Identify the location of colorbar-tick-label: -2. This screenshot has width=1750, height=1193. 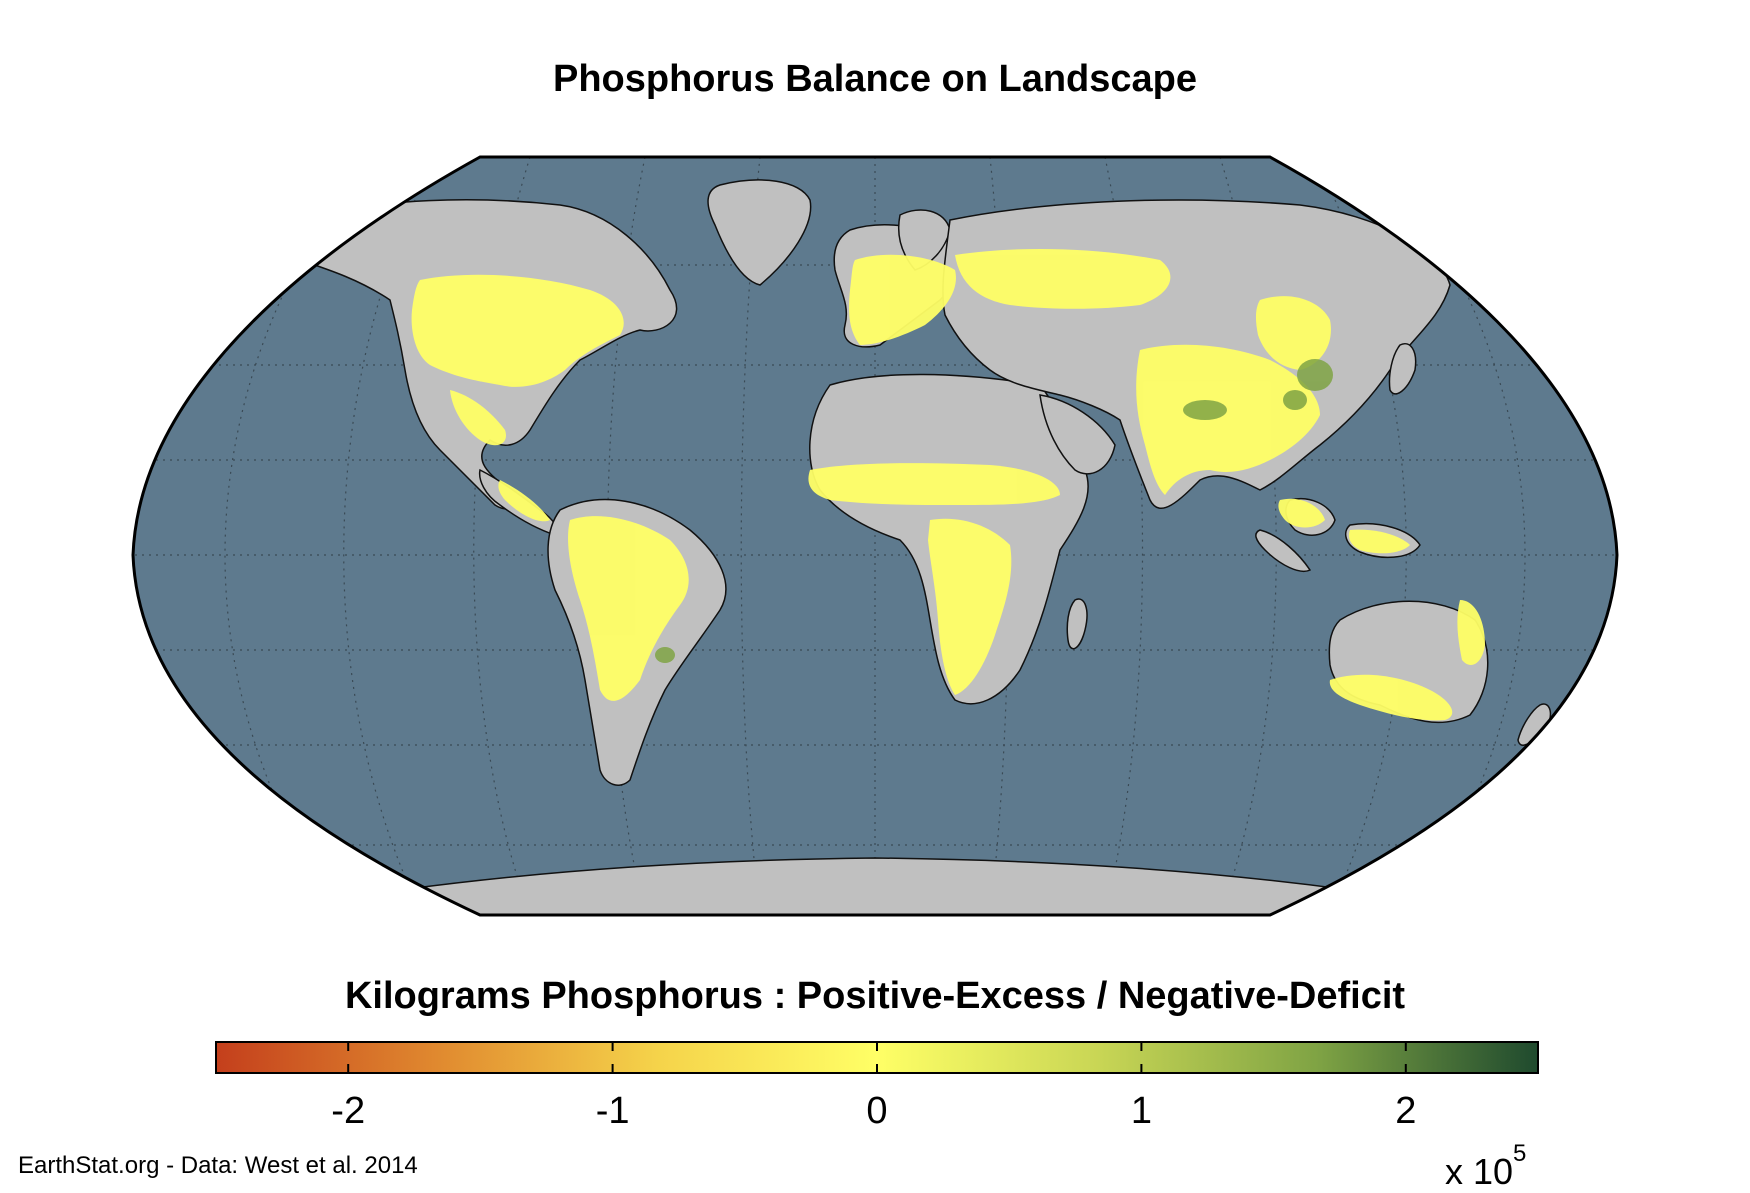
(348, 1111).